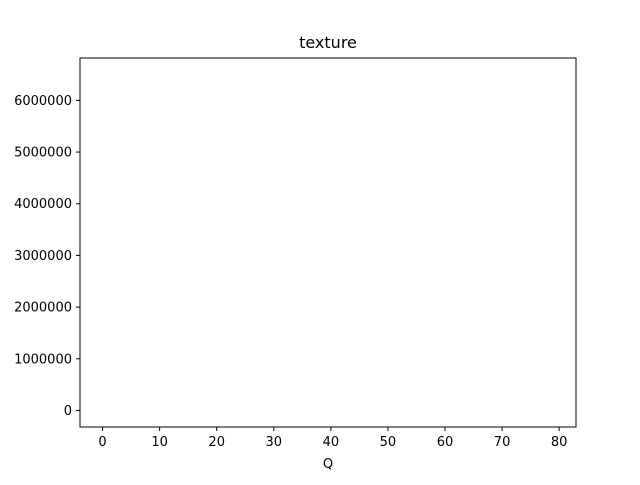 The image size is (640, 485). Describe the element at coordinates (43, 256) in the screenshot. I see `y-tick-label: 3000000` at that location.